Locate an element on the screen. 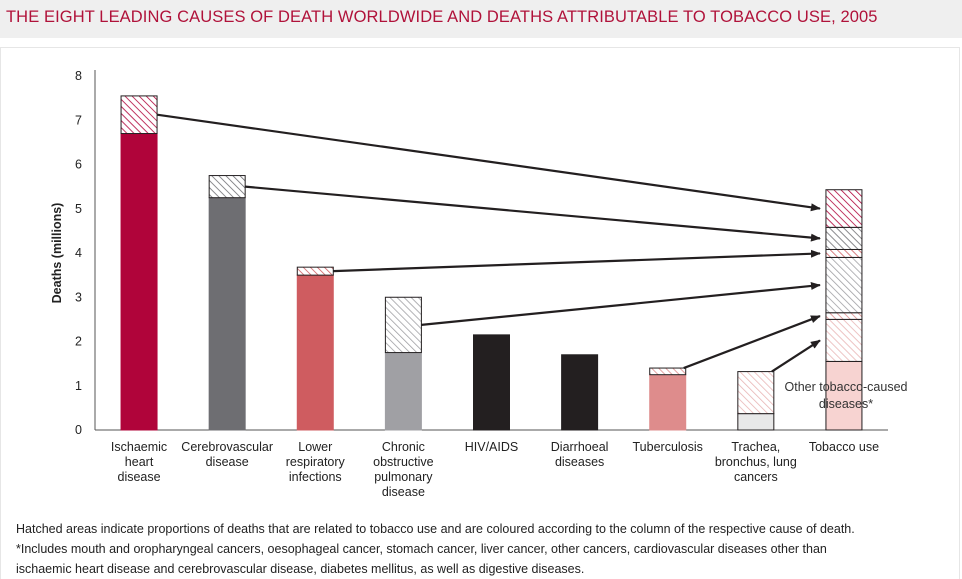 The width and height of the screenshot is (962, 579). x-tick-label: Tuberculosis is located at coordinates (668, 447).